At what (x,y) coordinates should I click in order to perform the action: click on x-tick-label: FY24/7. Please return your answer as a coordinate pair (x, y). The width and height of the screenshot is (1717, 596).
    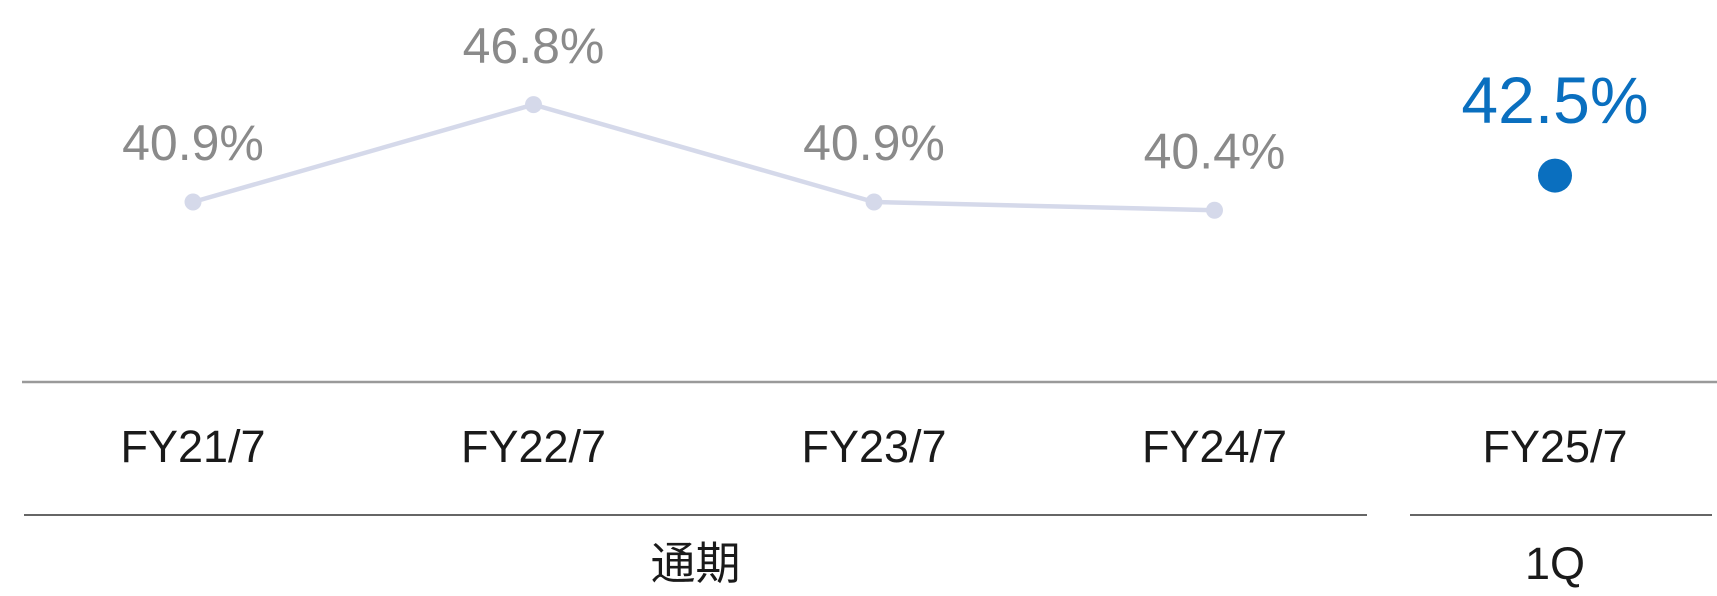
    Looking at the image, I should click on (1214, 446).